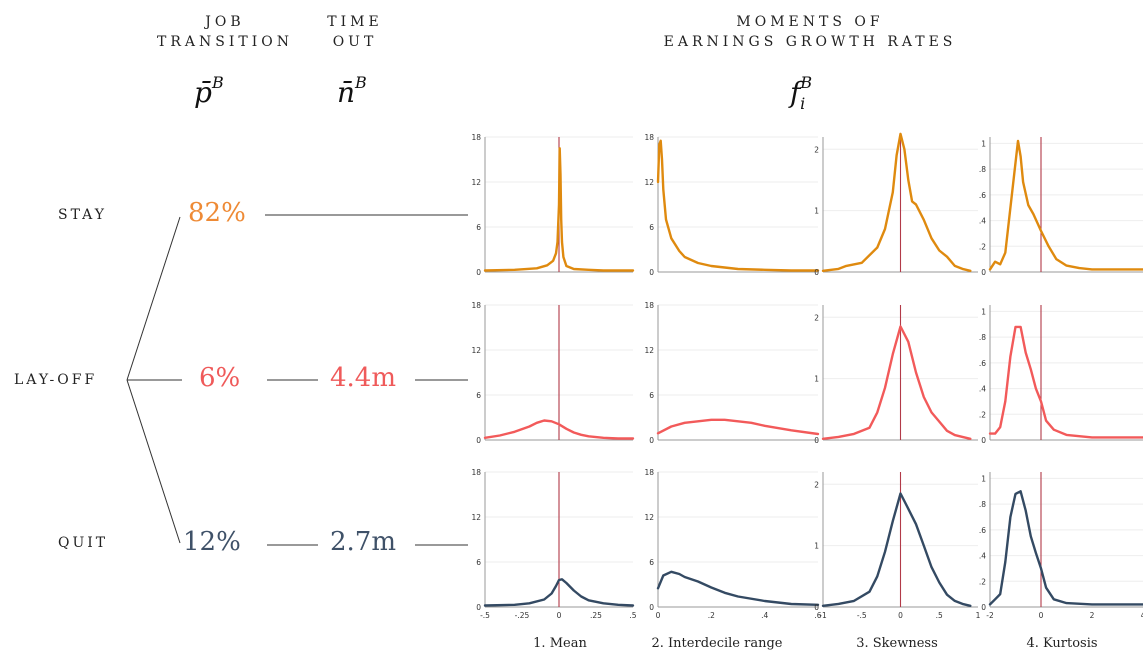  Describe the element at coordinates (476, 137) in the screenshot. I see `panel-stay-mean-y-tick-label: 18` at that location.